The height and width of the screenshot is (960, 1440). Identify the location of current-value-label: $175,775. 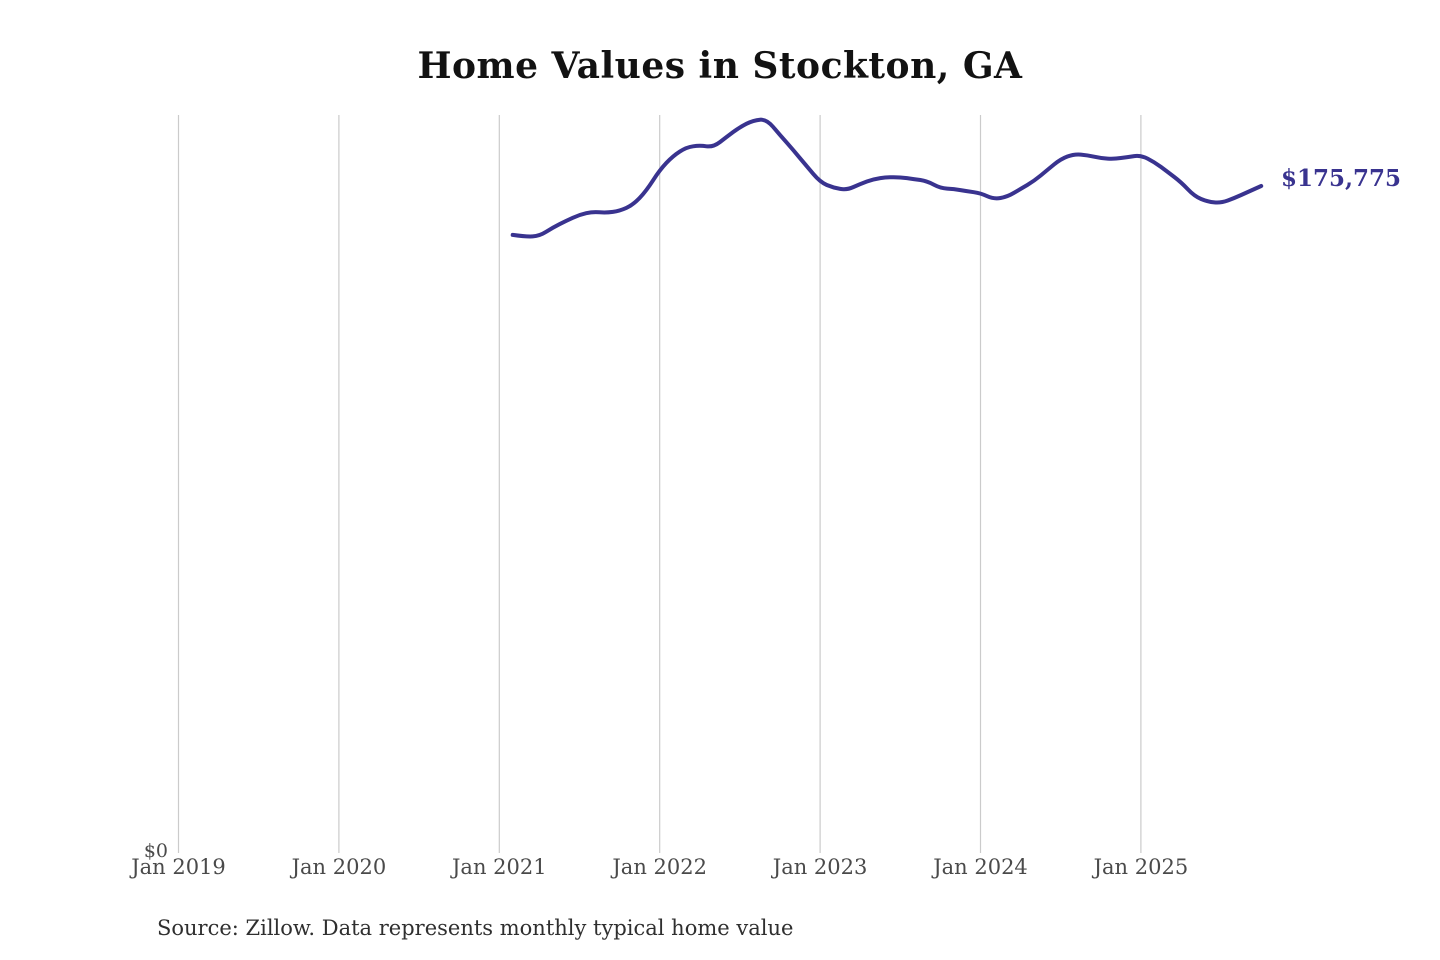
(1341, 178).